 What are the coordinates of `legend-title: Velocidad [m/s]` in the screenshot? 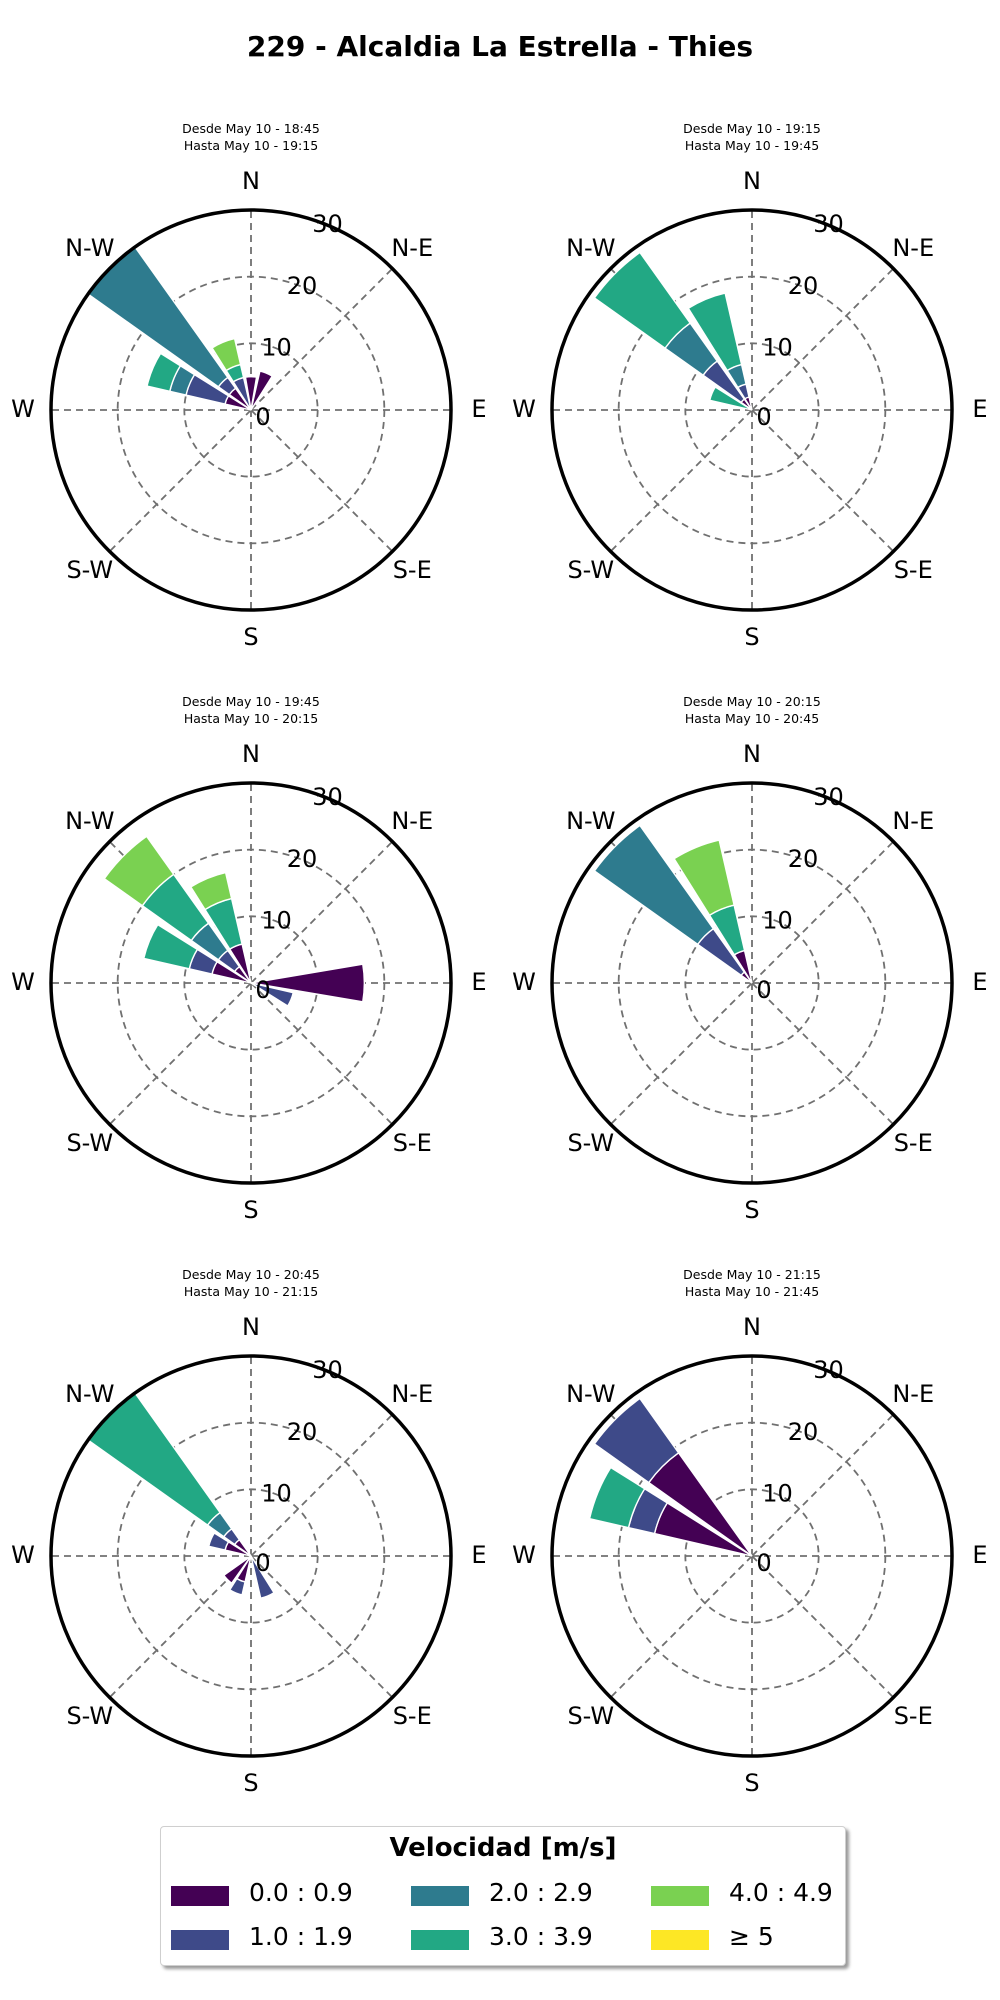 It's located at (503, 1848).